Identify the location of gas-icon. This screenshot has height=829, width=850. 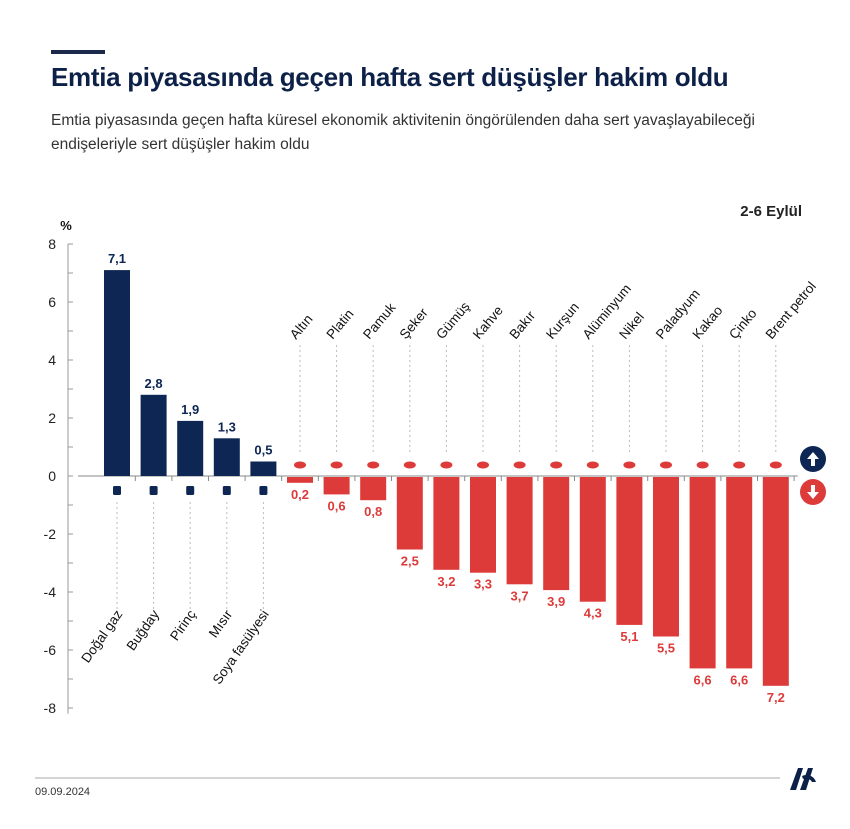
(117, 490).